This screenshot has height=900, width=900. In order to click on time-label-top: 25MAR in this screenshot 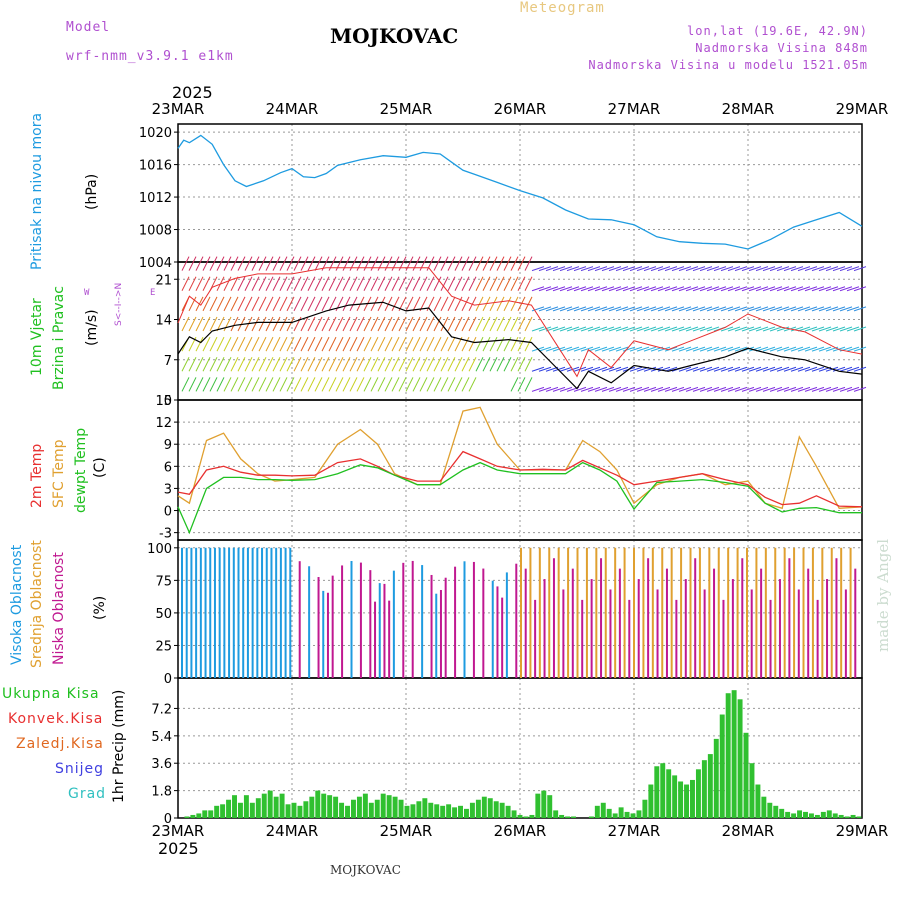, I will do `click(406, 109)`.